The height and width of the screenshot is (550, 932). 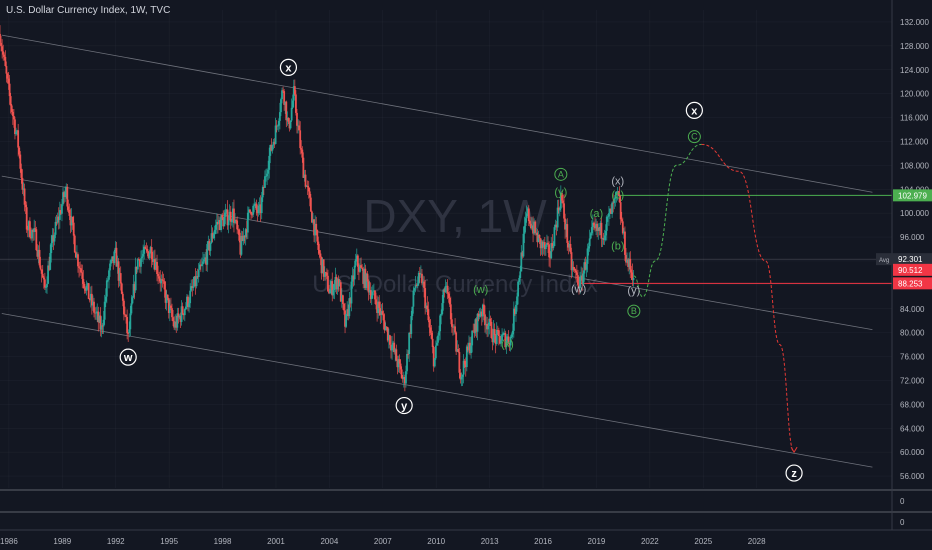 I want to click on wave-label-A: A, so click(x=561, y=174).